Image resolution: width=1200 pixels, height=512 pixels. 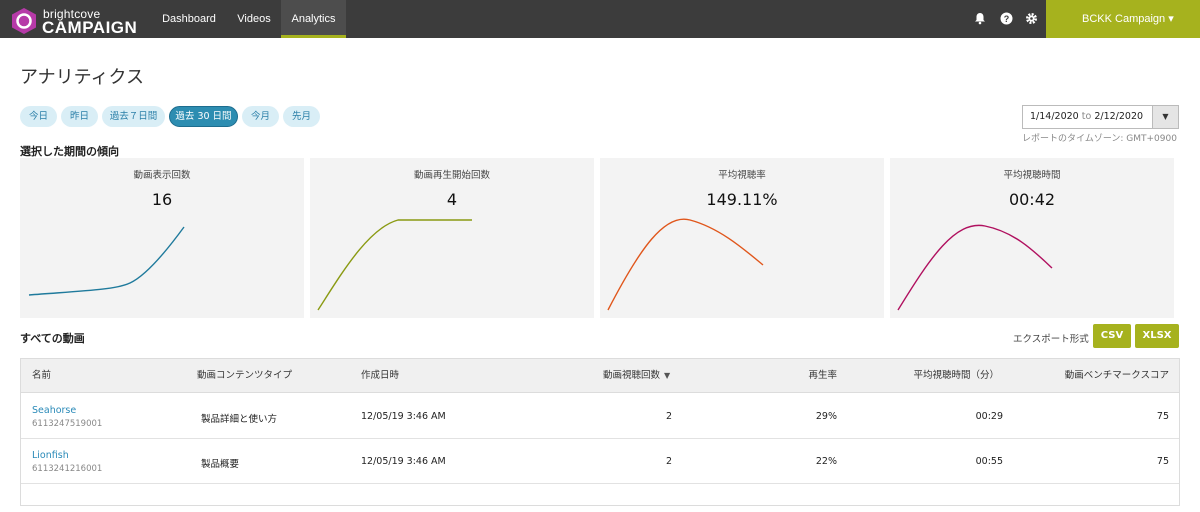 What do you see at coordinates (1116, 375) in the screenshot?
I see `column-header-benchmark-score: 動画ベンチマークスコア` at bounding box center [1116, 375].